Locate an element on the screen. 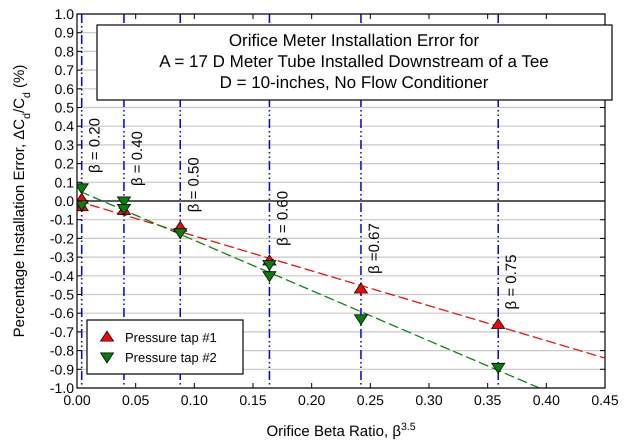 This screenshot has height=446, width=627. annotation: β = 0.50 is located at coordinates (193, 184).